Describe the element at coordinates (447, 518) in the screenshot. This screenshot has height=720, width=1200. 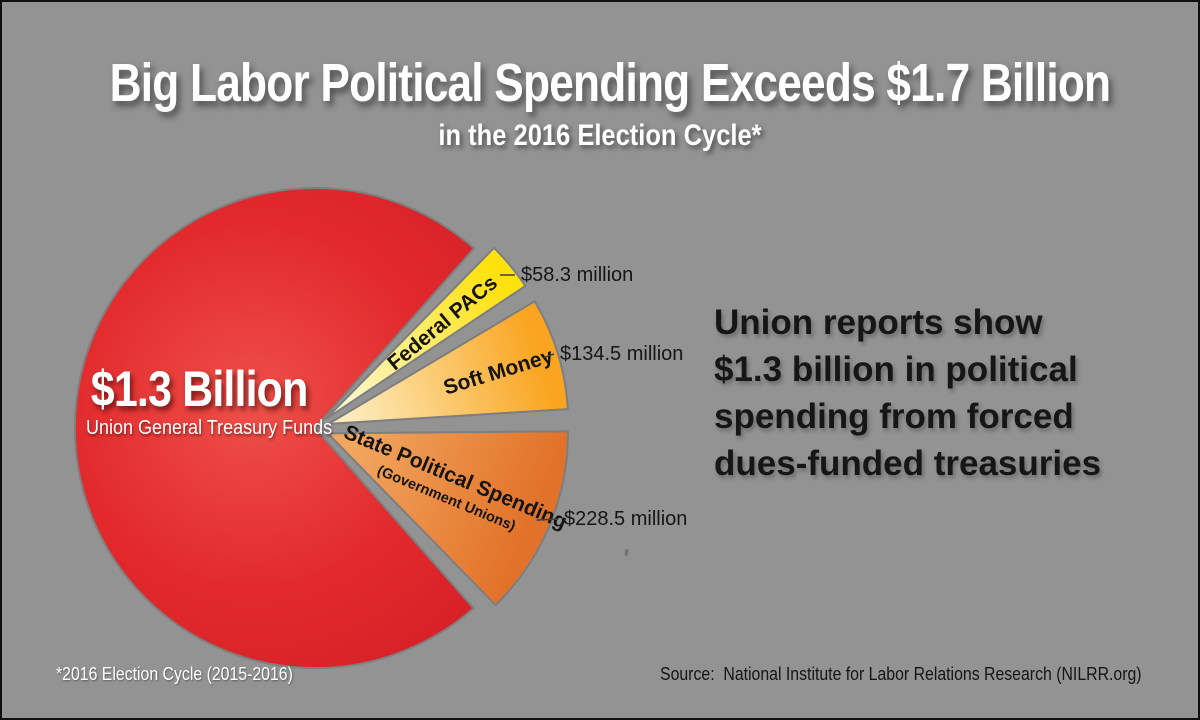
I see `pie-slice-state-political-spending` at that location.